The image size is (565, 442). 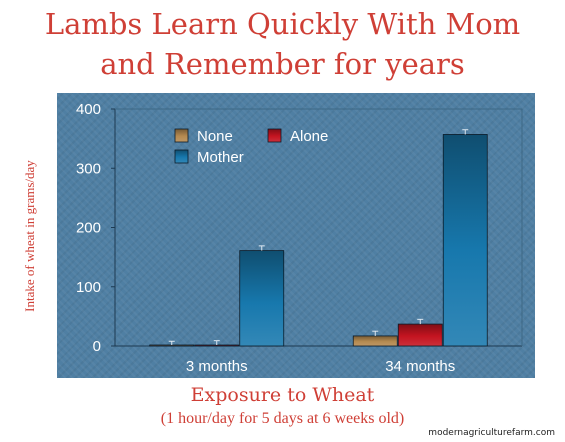 What do you see at coordinates (274, 135) in the screenshot?
I see `legend-swatch-alone` at bounding box center [274, 135].